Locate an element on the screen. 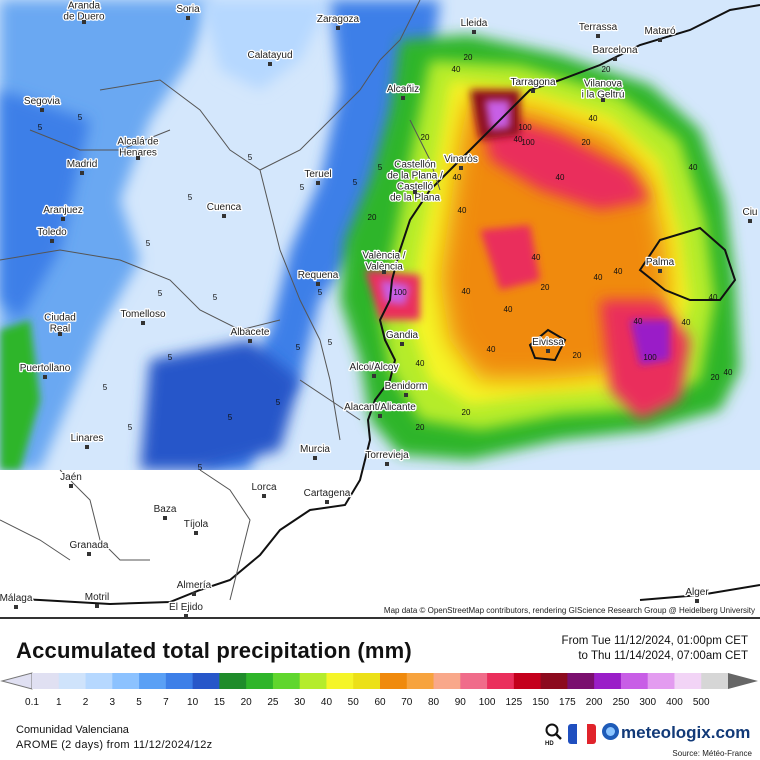 The image size is (760, 760). city-label: Puertollano is located at coordinates (45, 368).